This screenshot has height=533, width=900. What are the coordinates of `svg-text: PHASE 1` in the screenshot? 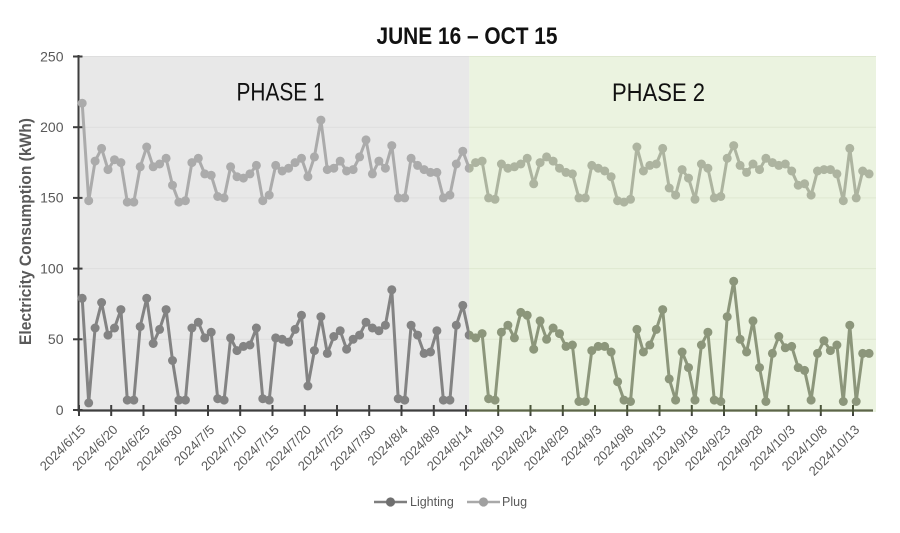 It's located at (281, 93).